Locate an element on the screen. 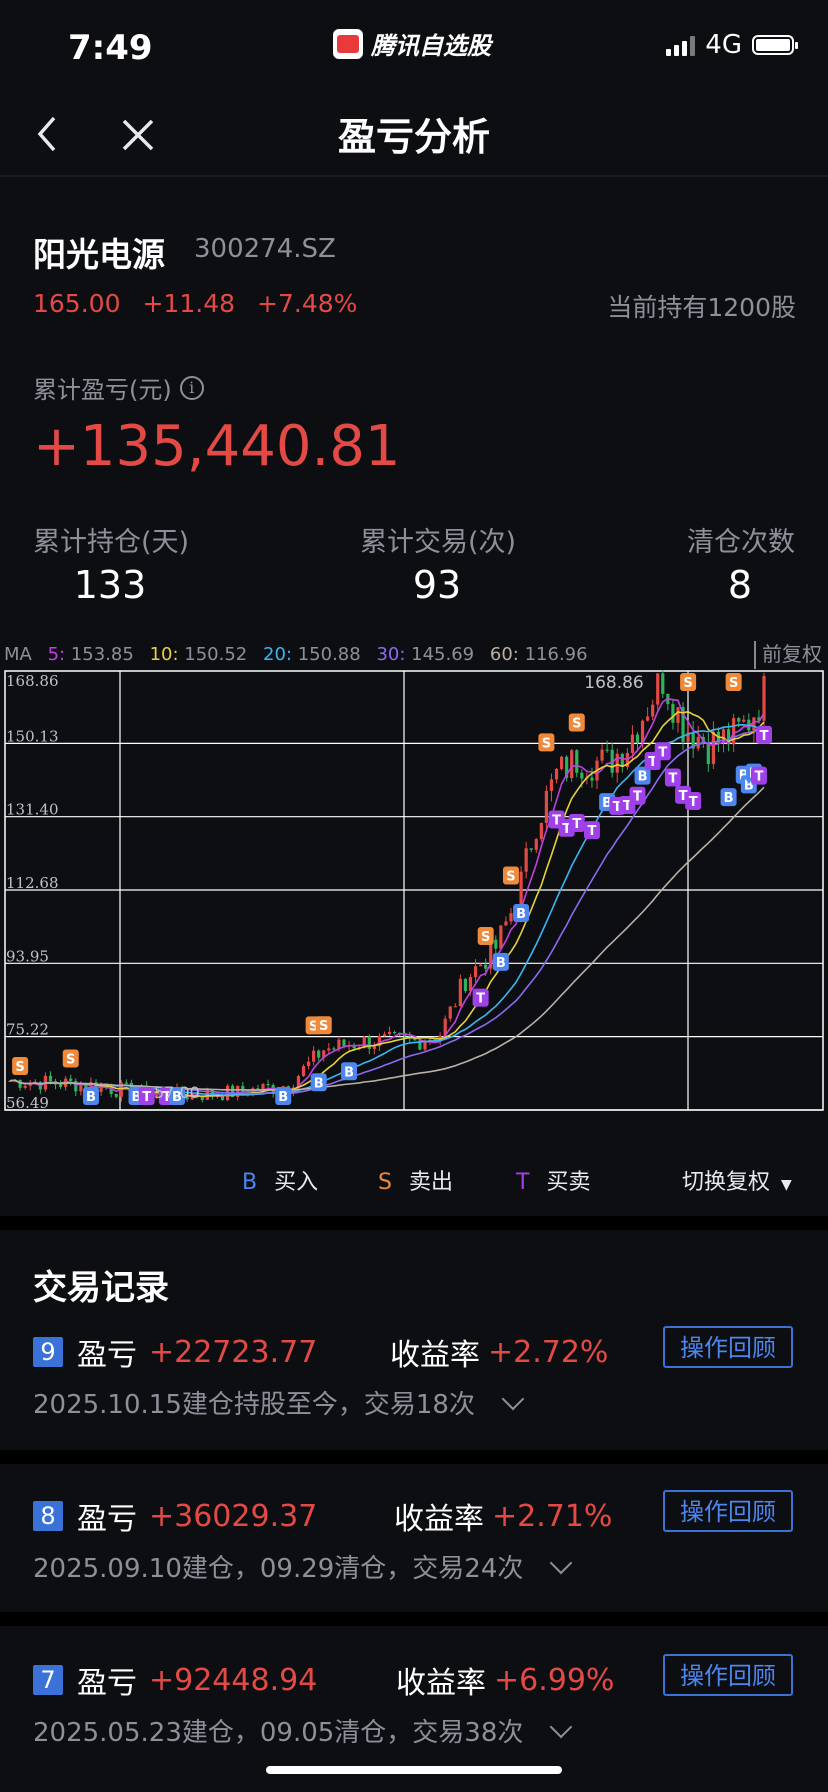 The width and height of the screenshot is (828, 1792). y-tick-label: 112.68 is located at coordinates (32, 883).